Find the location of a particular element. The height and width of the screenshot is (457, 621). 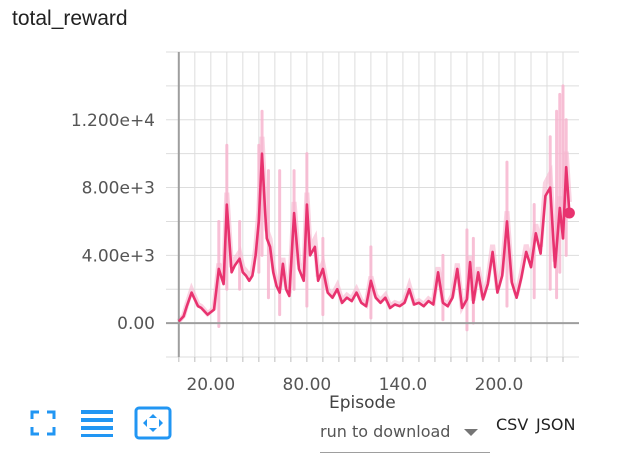

list-lines-icon is located at coordinates (97, 423).